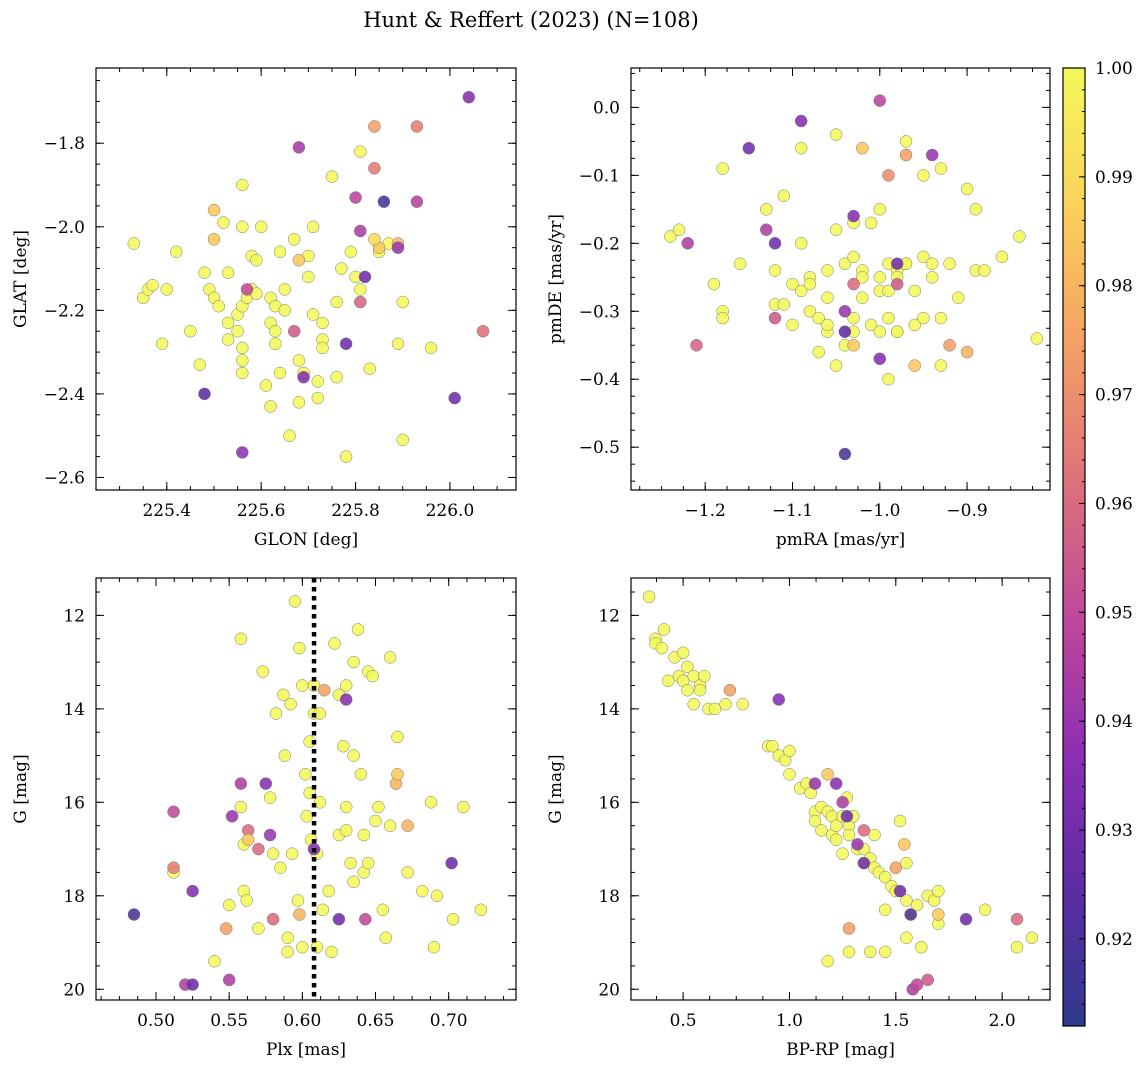 The image size is (1148, 1067). What do you see at coordinates (1114, 722) in the screenshot?
I see `colorbar-tick-label: 0.94` at bounding box center [1114, 722].